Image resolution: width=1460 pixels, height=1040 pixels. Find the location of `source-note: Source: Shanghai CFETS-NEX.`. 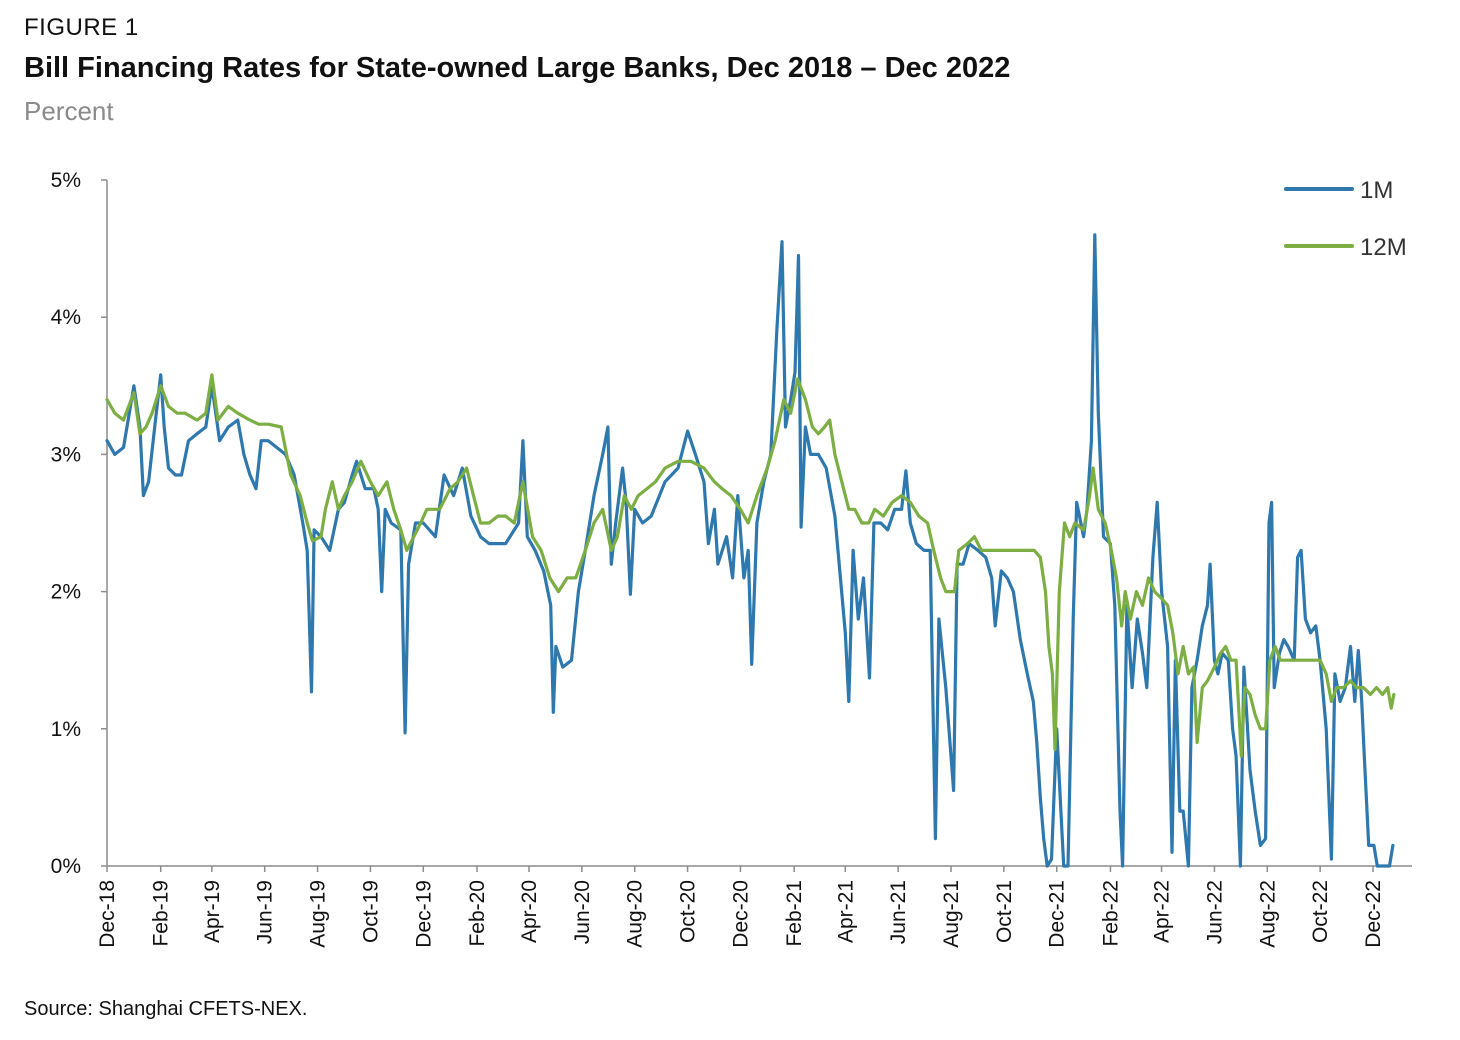

source-note: Source: Shanghai CFETS-NEX. is located at coordinates (166, 1009).